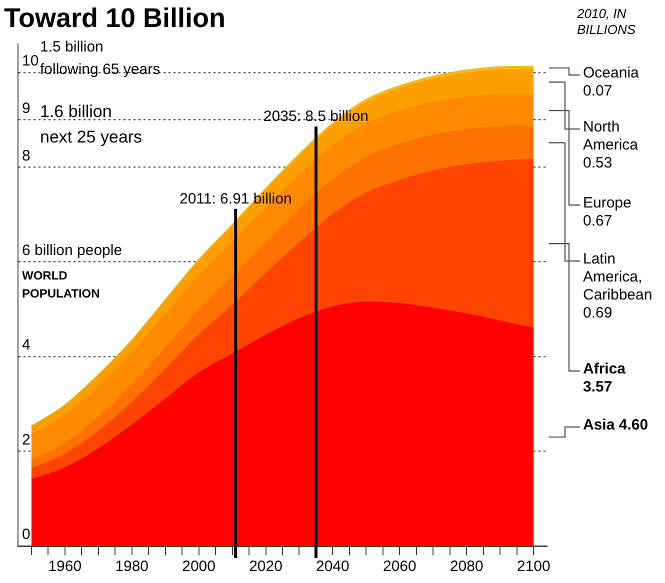  I want to click on y-tick-label: 10, so click(30, 61).